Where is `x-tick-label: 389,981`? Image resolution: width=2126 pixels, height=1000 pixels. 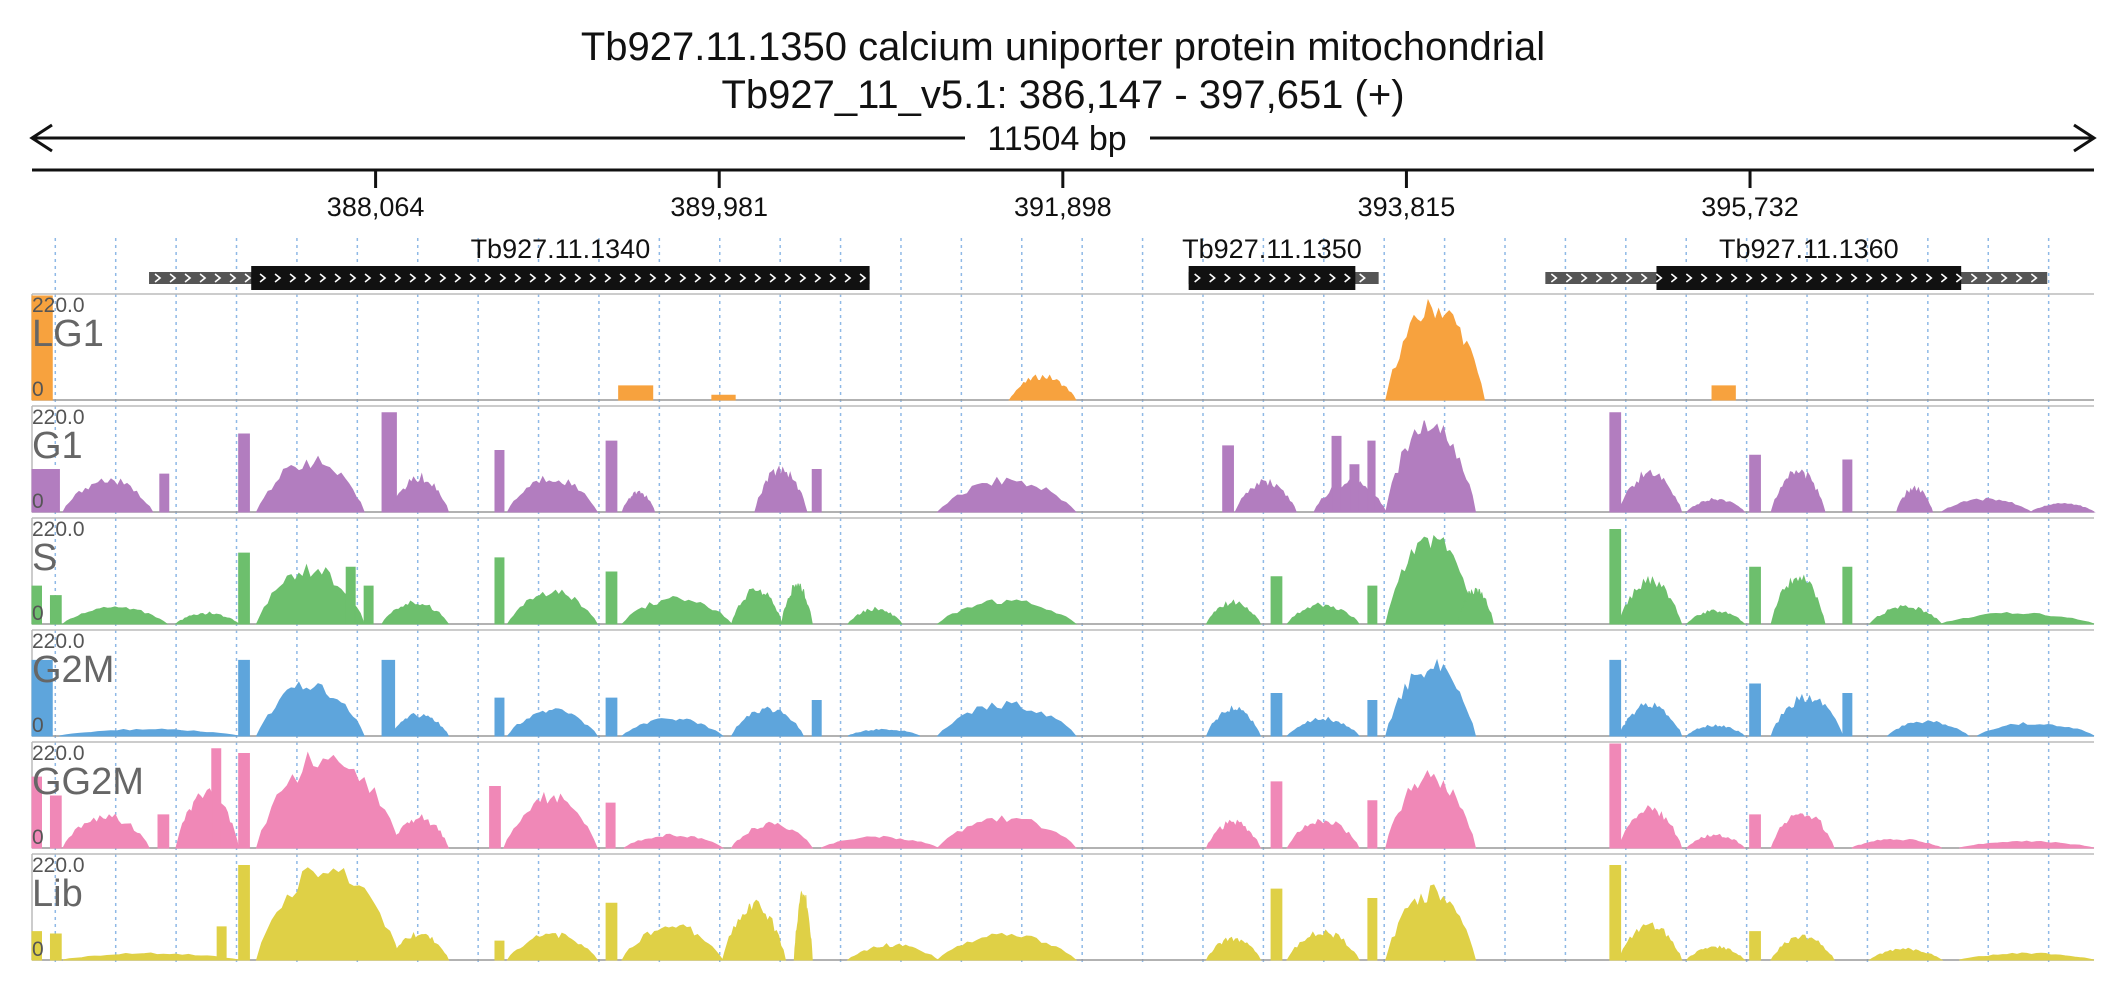
x-tick-label: 389,981 is located at coordinates (719, 207).